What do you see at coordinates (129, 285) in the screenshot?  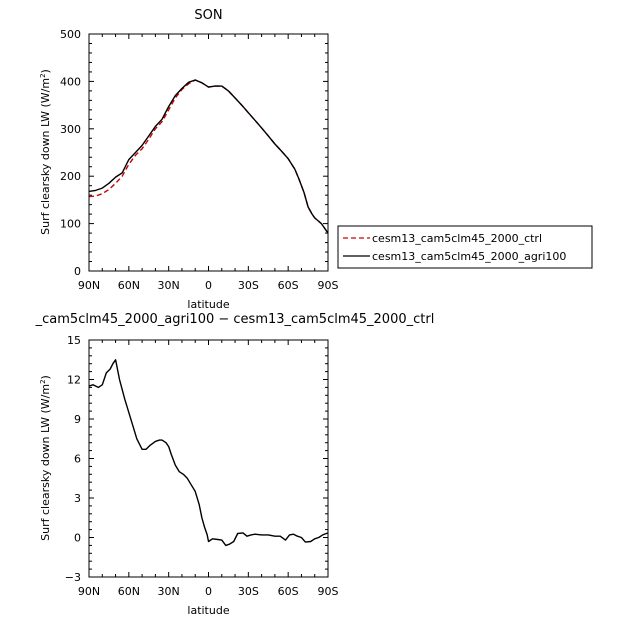 I see `top-x-tick-label: 60N` at bounding box center [129, 285].